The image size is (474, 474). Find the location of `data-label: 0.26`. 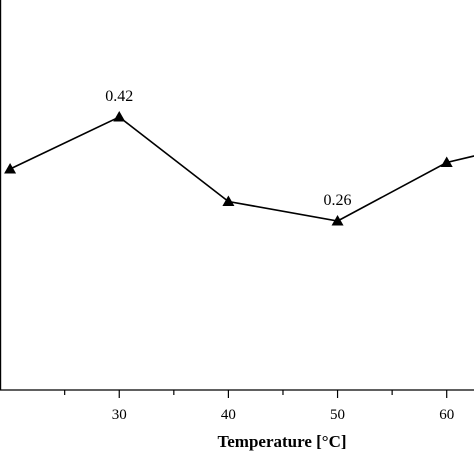

data-label: 0.26 is located at coordinates (338, 200).